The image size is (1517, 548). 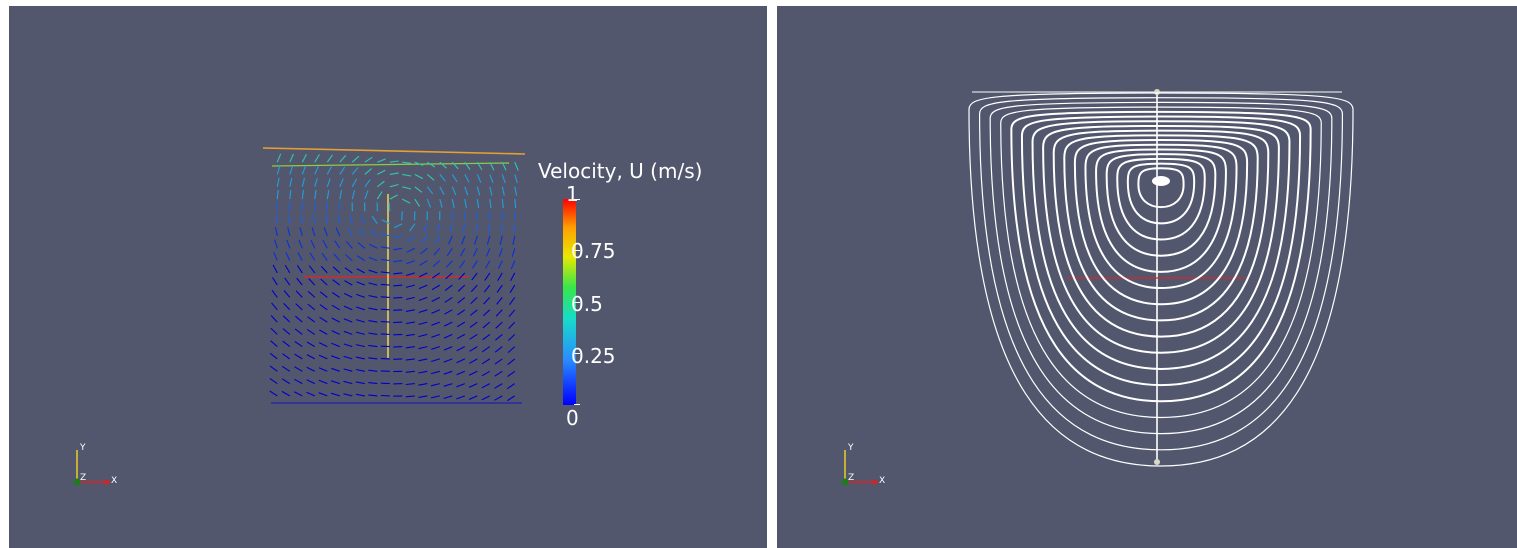 I want to click on lid-glyph-row, so click(x=394, y=151).